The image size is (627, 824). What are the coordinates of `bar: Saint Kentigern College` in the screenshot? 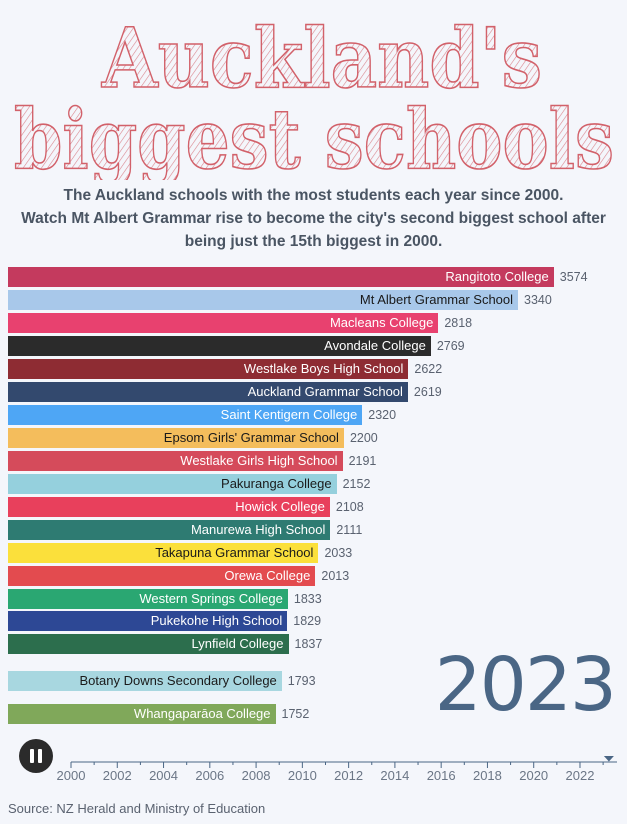 It's located at (185, 415).